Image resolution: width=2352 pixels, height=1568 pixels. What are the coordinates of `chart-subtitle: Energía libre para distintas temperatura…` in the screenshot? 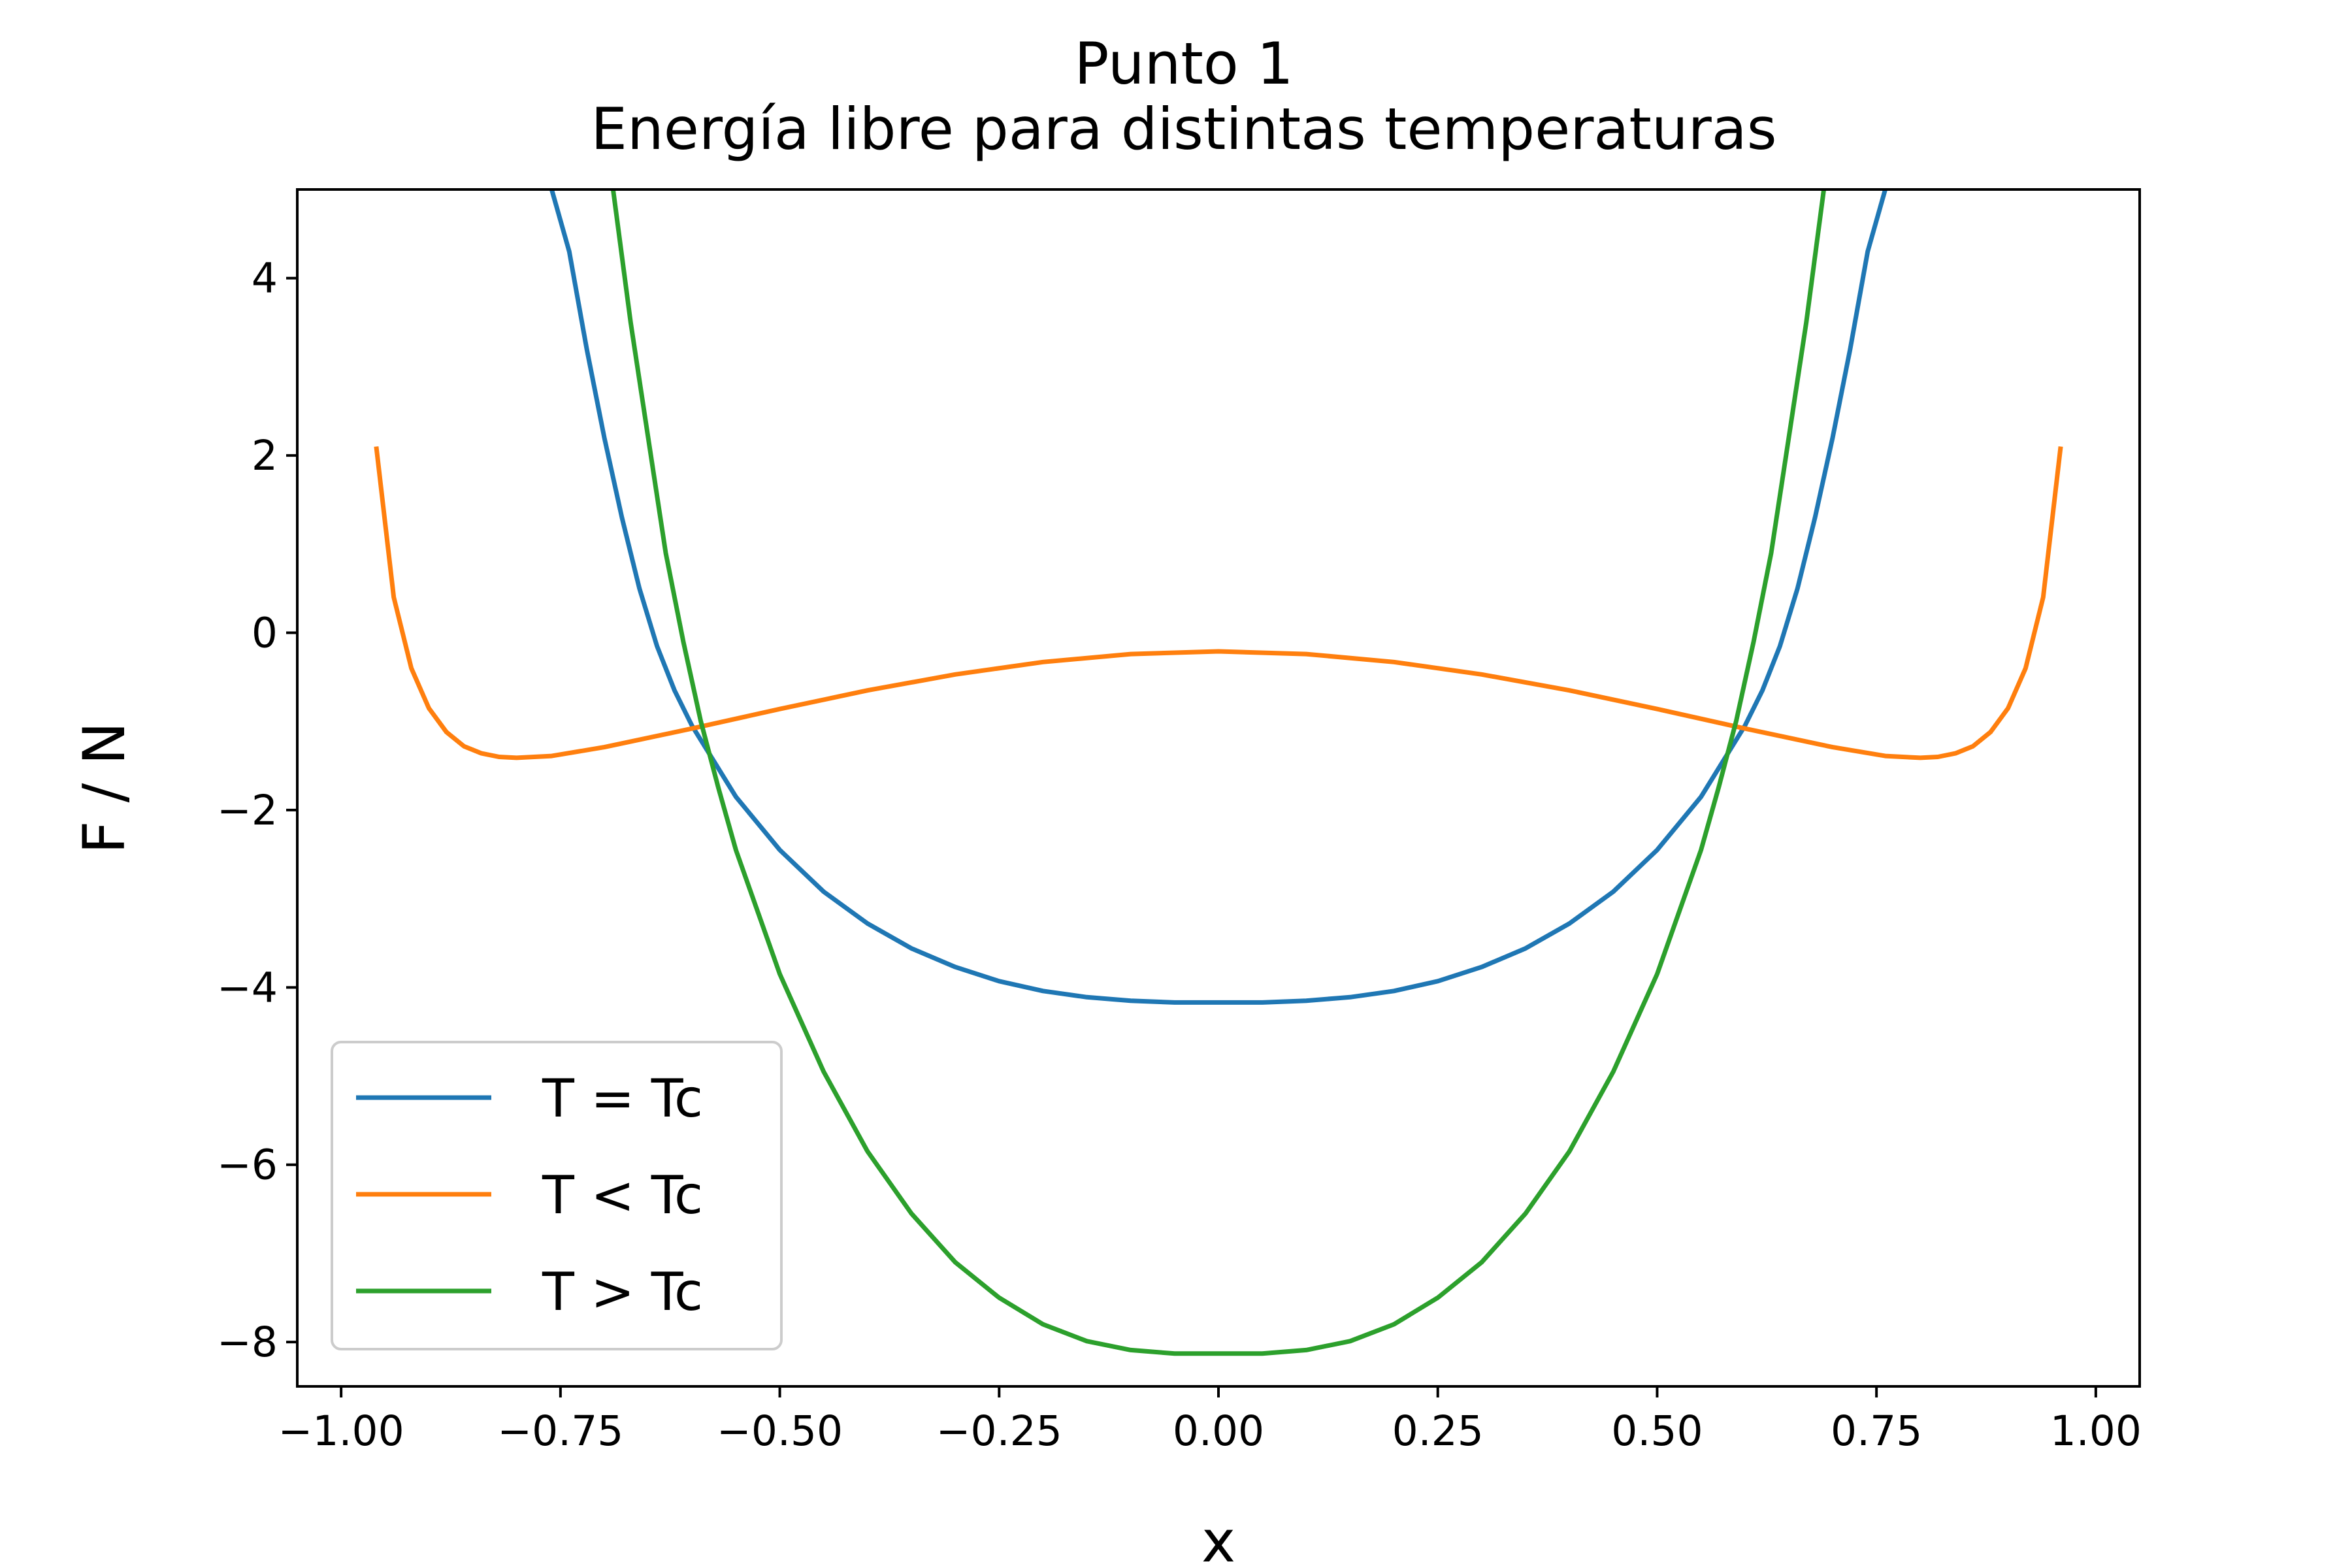 It's located at (1183, 129).